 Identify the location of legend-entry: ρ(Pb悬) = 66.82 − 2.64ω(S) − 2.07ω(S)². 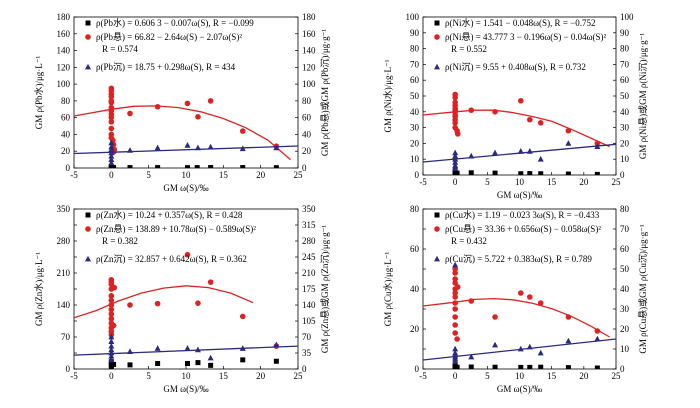
(169, 37).